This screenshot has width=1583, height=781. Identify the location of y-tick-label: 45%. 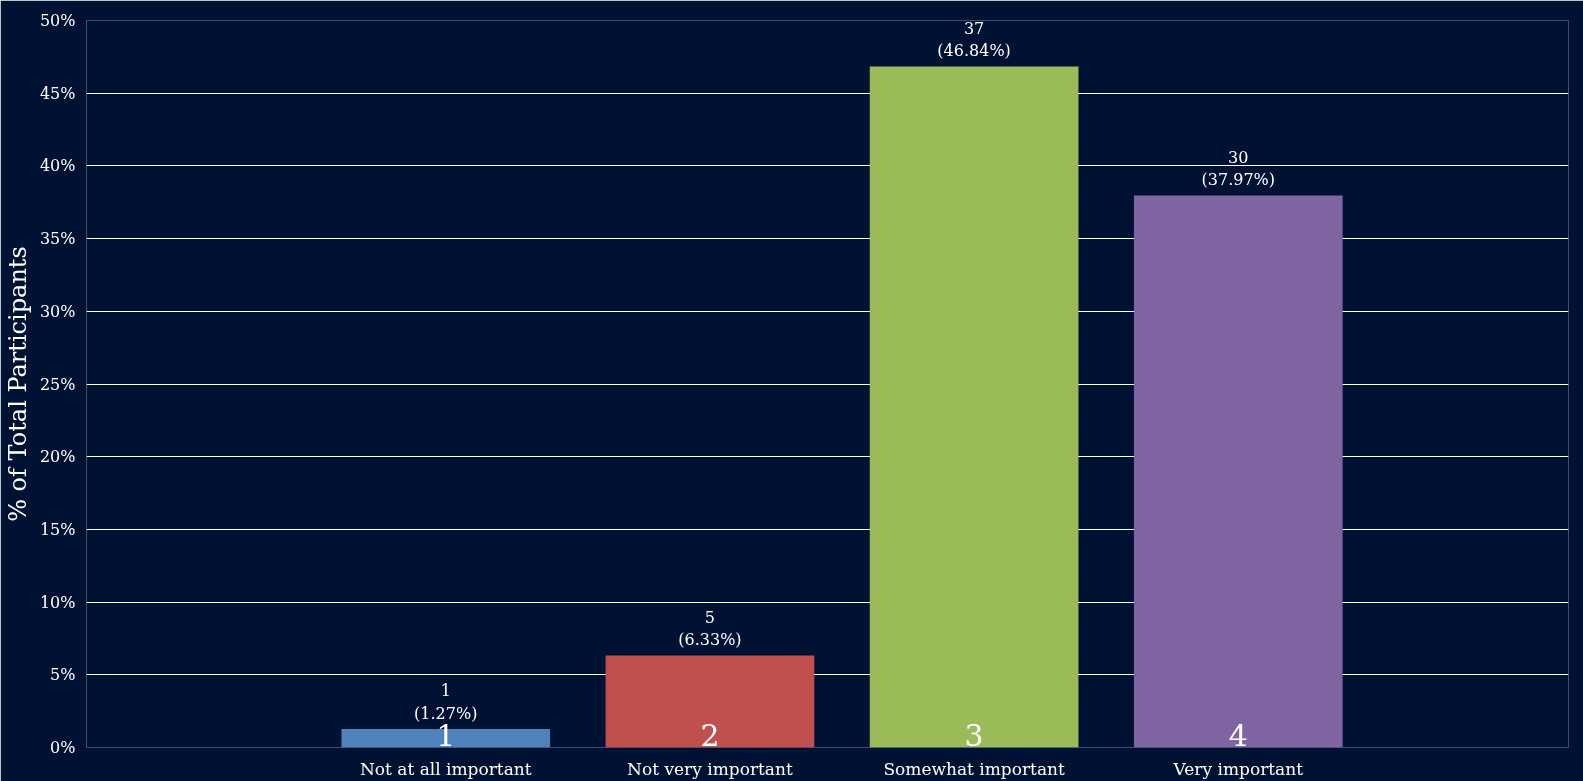
(57, 93).